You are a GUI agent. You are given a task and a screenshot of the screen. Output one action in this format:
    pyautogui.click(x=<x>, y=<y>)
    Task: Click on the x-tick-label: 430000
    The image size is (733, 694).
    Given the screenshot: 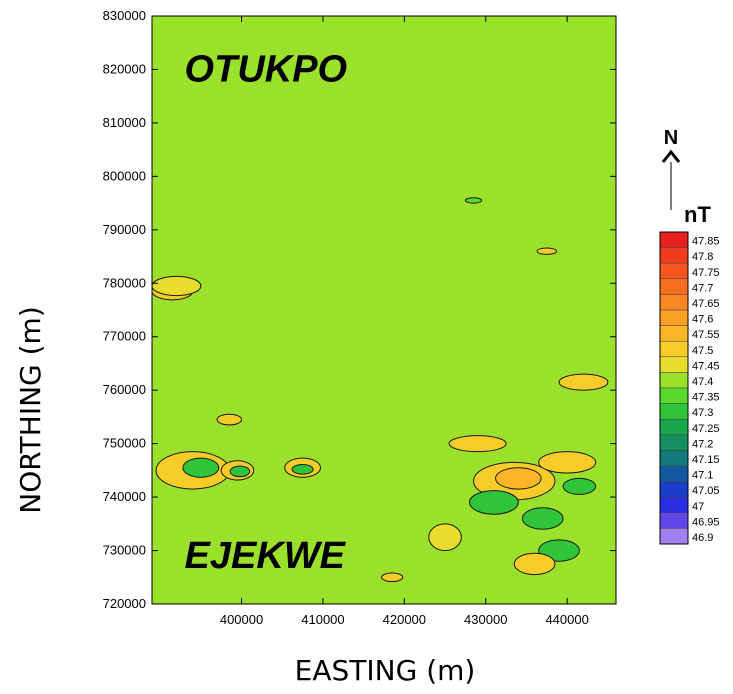 What is the action you would take?
    pyautogui.click(x=485, y=619)
    